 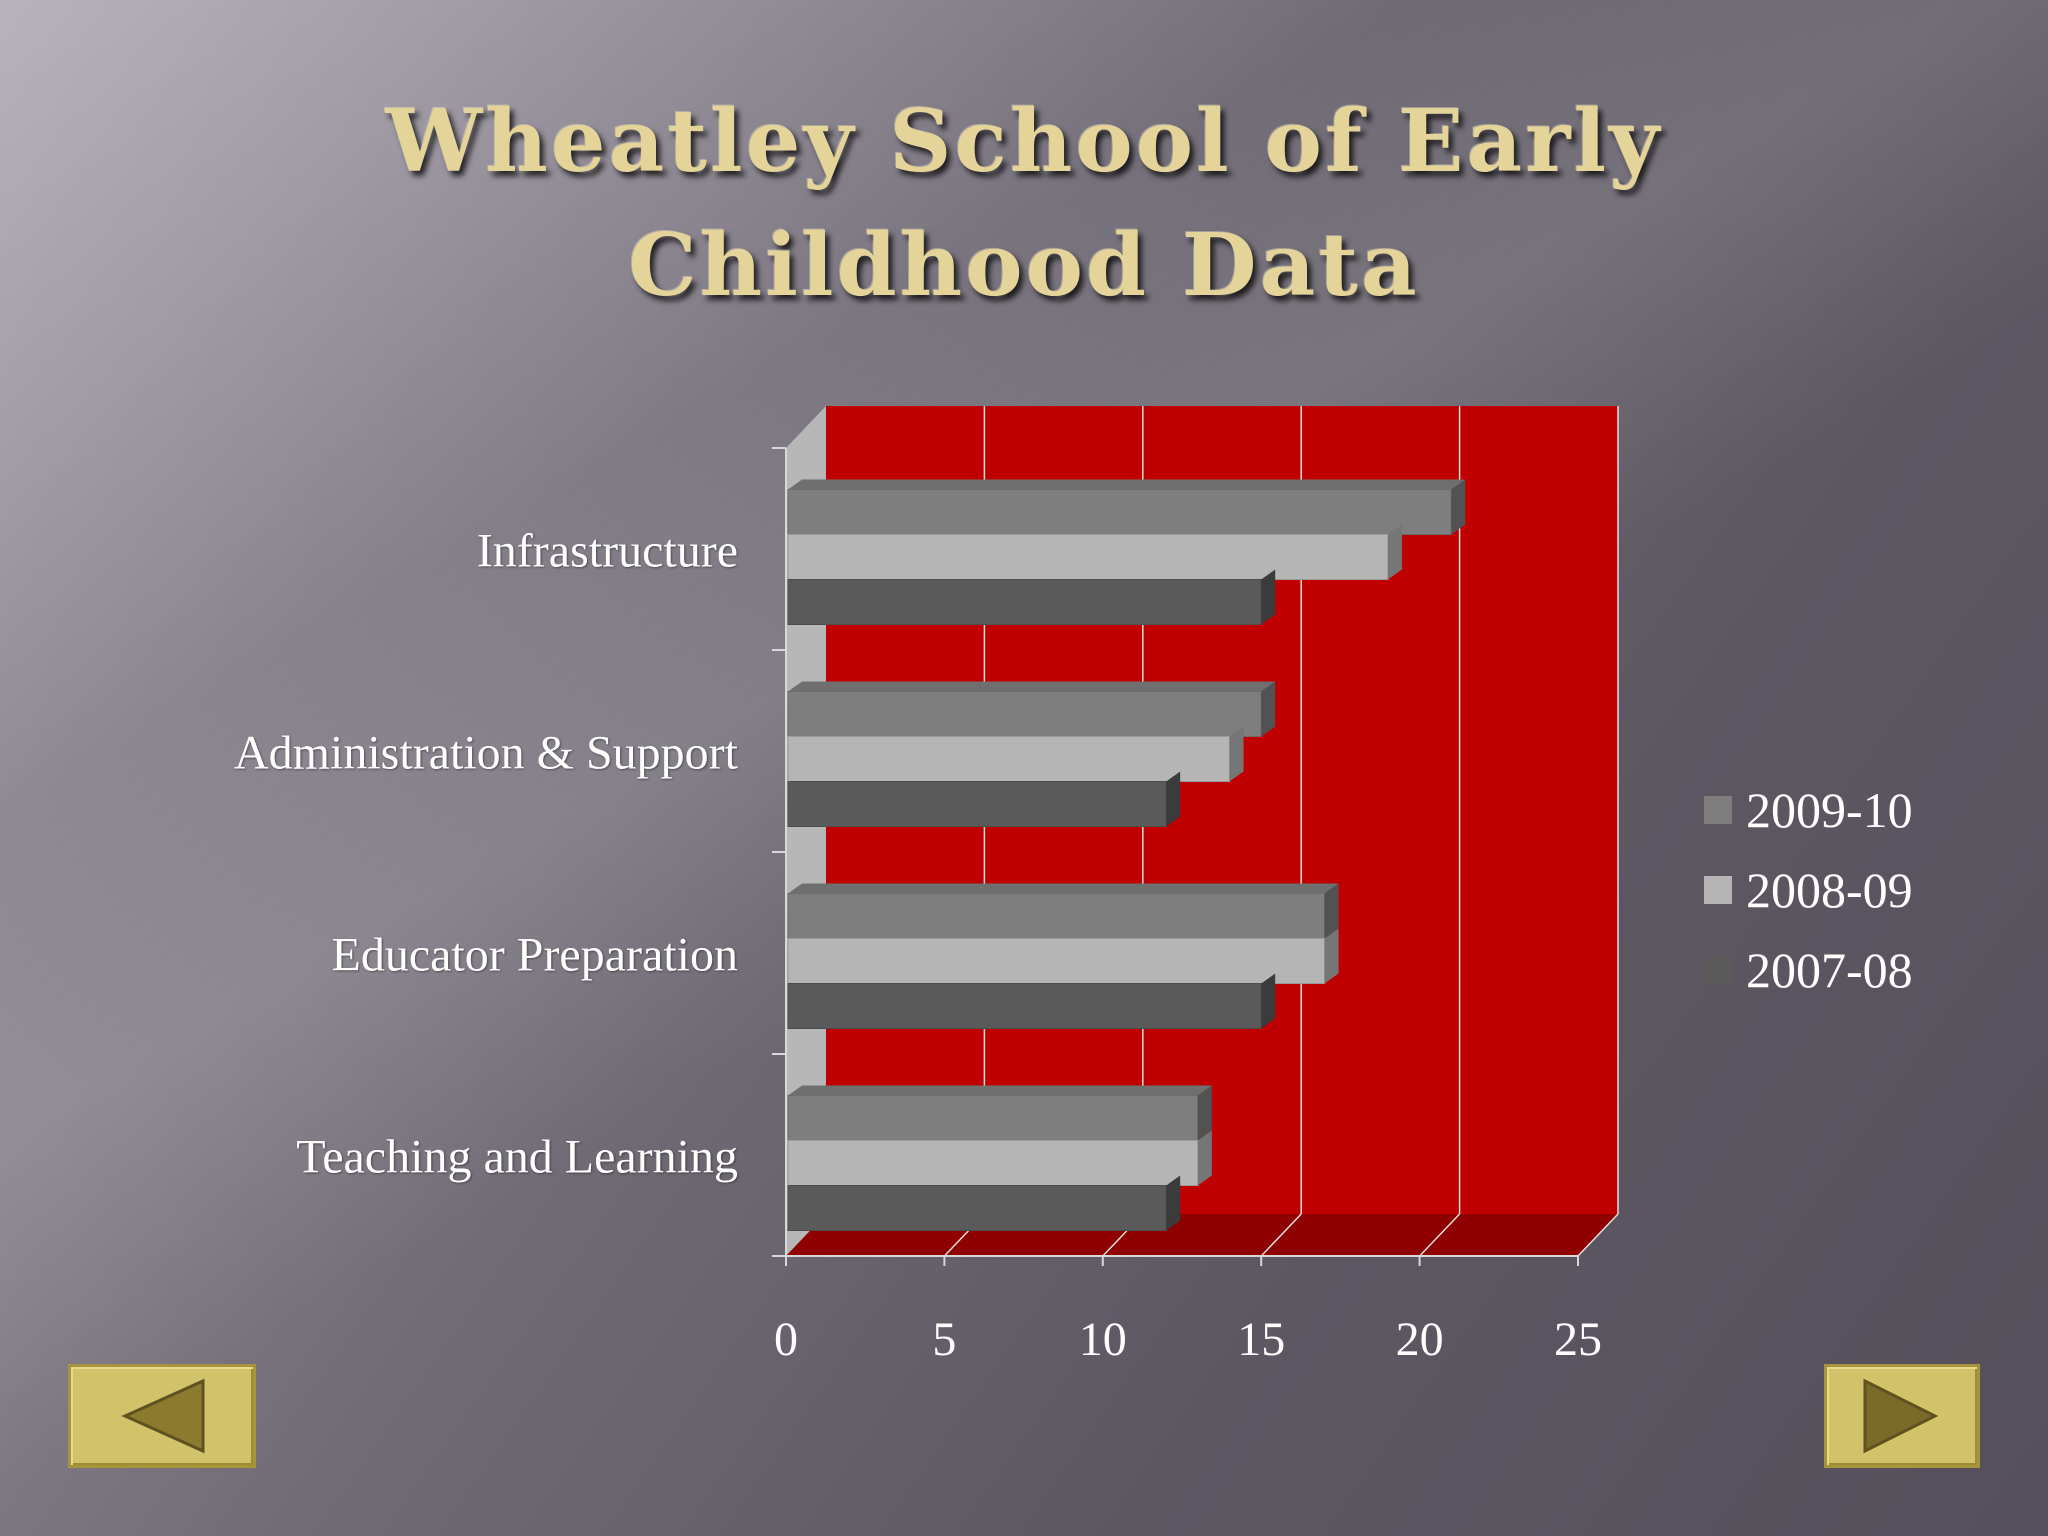 What do you see at coordinates (1024, 204) in the screenshot?
I see `slide-title: Wheatley School of Early Childhood Data` at bounding box center [1024, 204].